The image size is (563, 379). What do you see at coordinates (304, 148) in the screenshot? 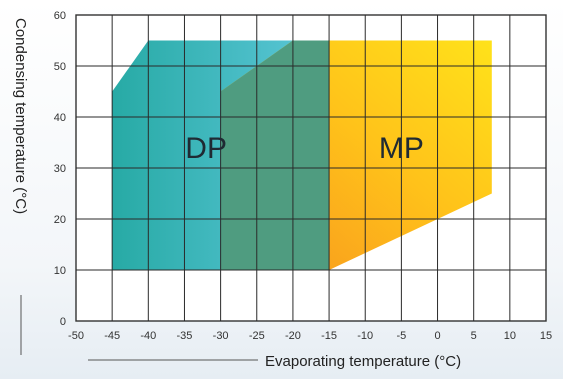
I see `region-labels: DP MP` at bounding box center [304, 148].